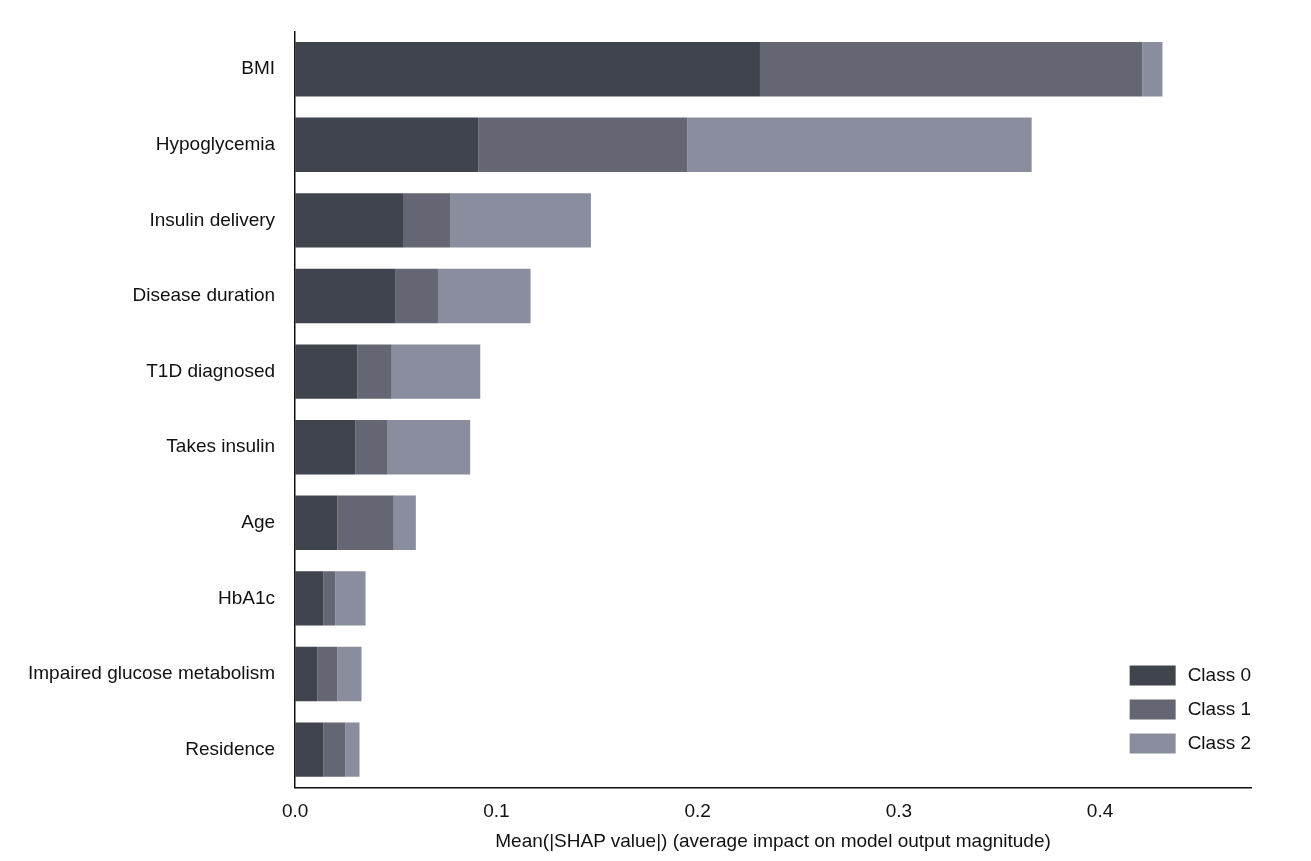  What do you see at coordinates (212, 219) in the screenshot?
I see `y-tick-label: Insulin delivery` at bounding box center [212, 219].